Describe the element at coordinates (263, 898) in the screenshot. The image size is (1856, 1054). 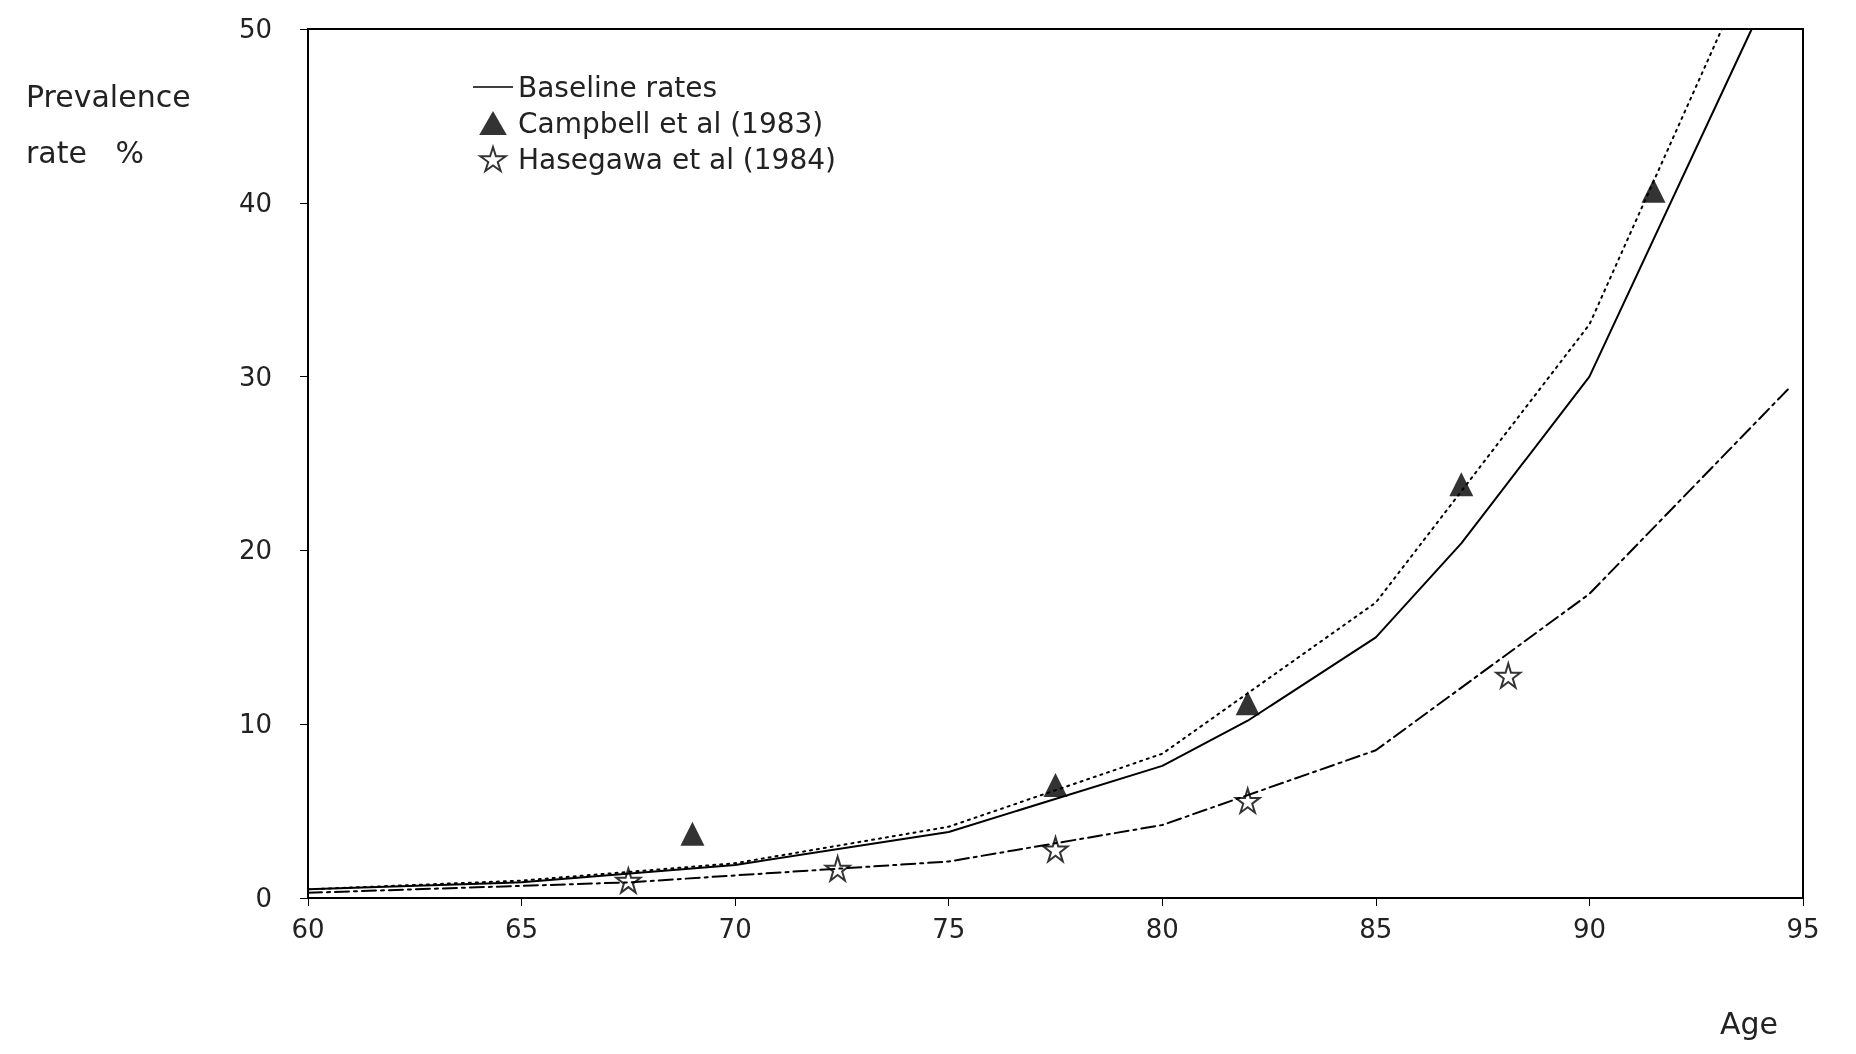
I see `y-tick-label: 0` at that location.